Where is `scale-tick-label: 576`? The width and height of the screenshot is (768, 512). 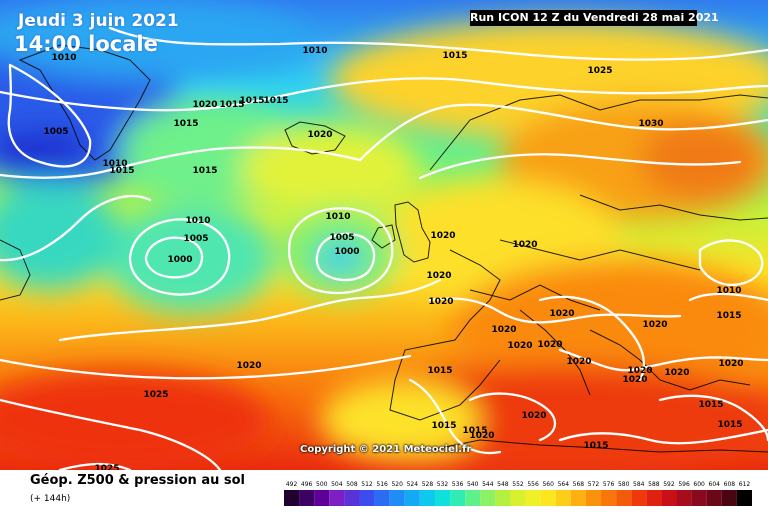
scale-tick-label: 576 is located at coordinates (609, 484).